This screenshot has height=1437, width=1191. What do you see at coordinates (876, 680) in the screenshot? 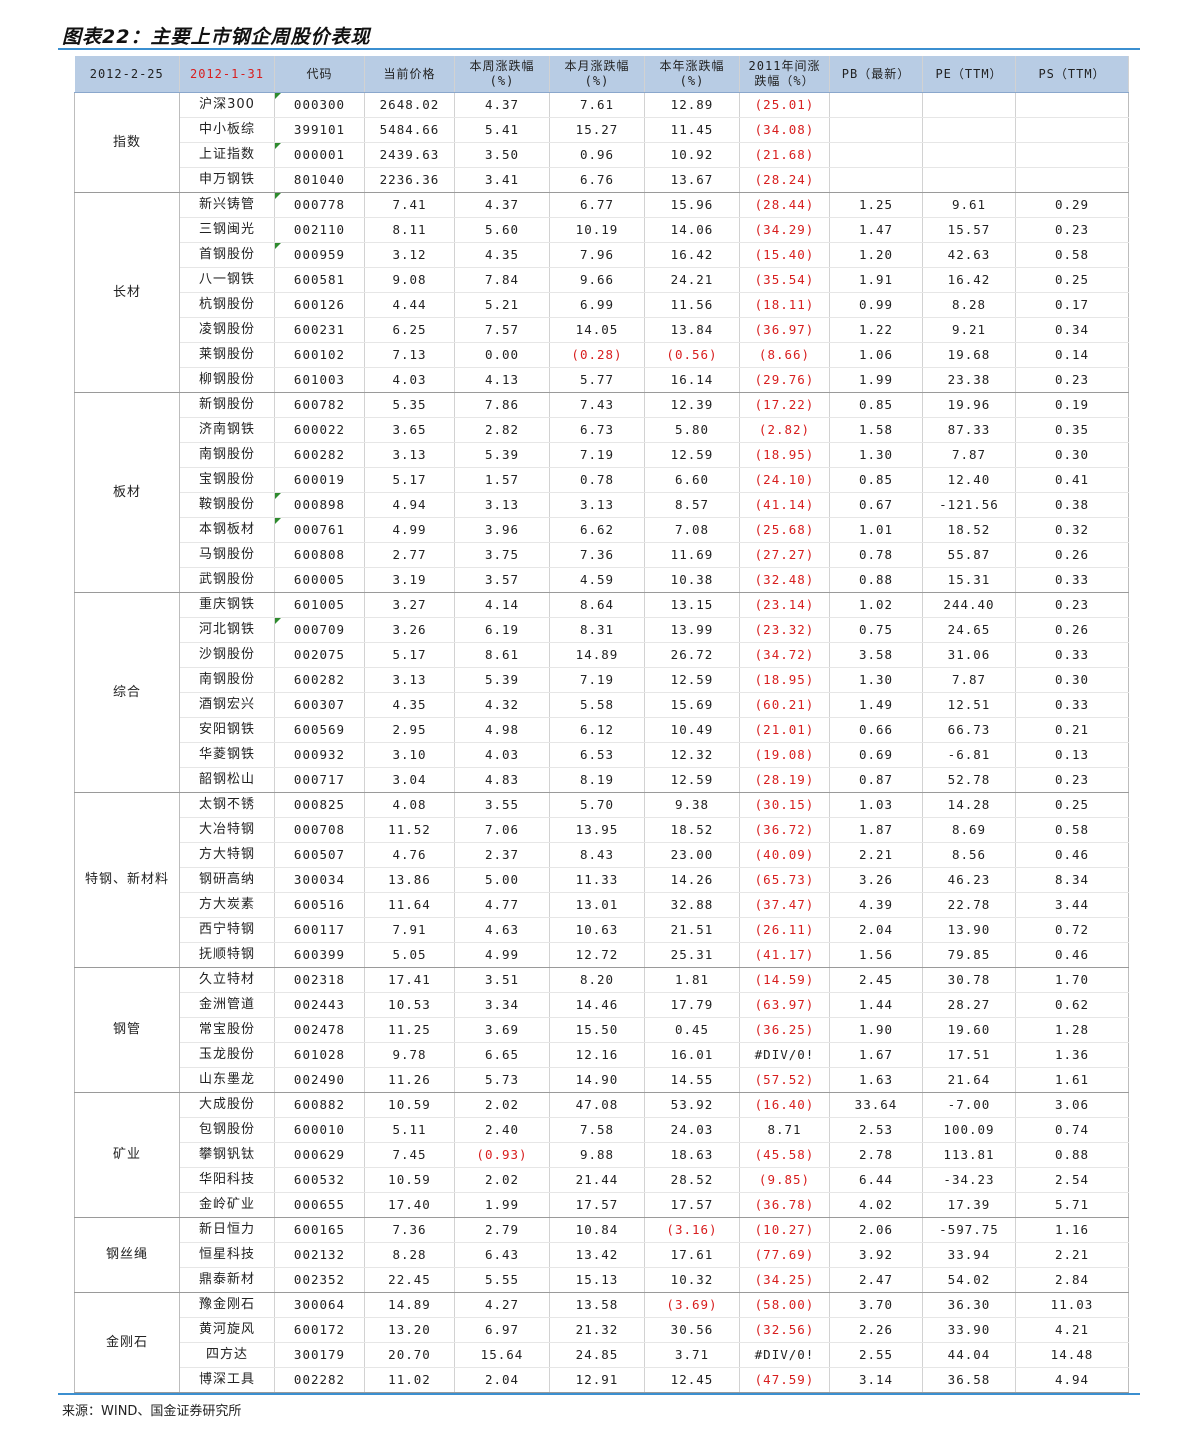
I see `cell-pb: 1.30` at bounding box center [876, 680].